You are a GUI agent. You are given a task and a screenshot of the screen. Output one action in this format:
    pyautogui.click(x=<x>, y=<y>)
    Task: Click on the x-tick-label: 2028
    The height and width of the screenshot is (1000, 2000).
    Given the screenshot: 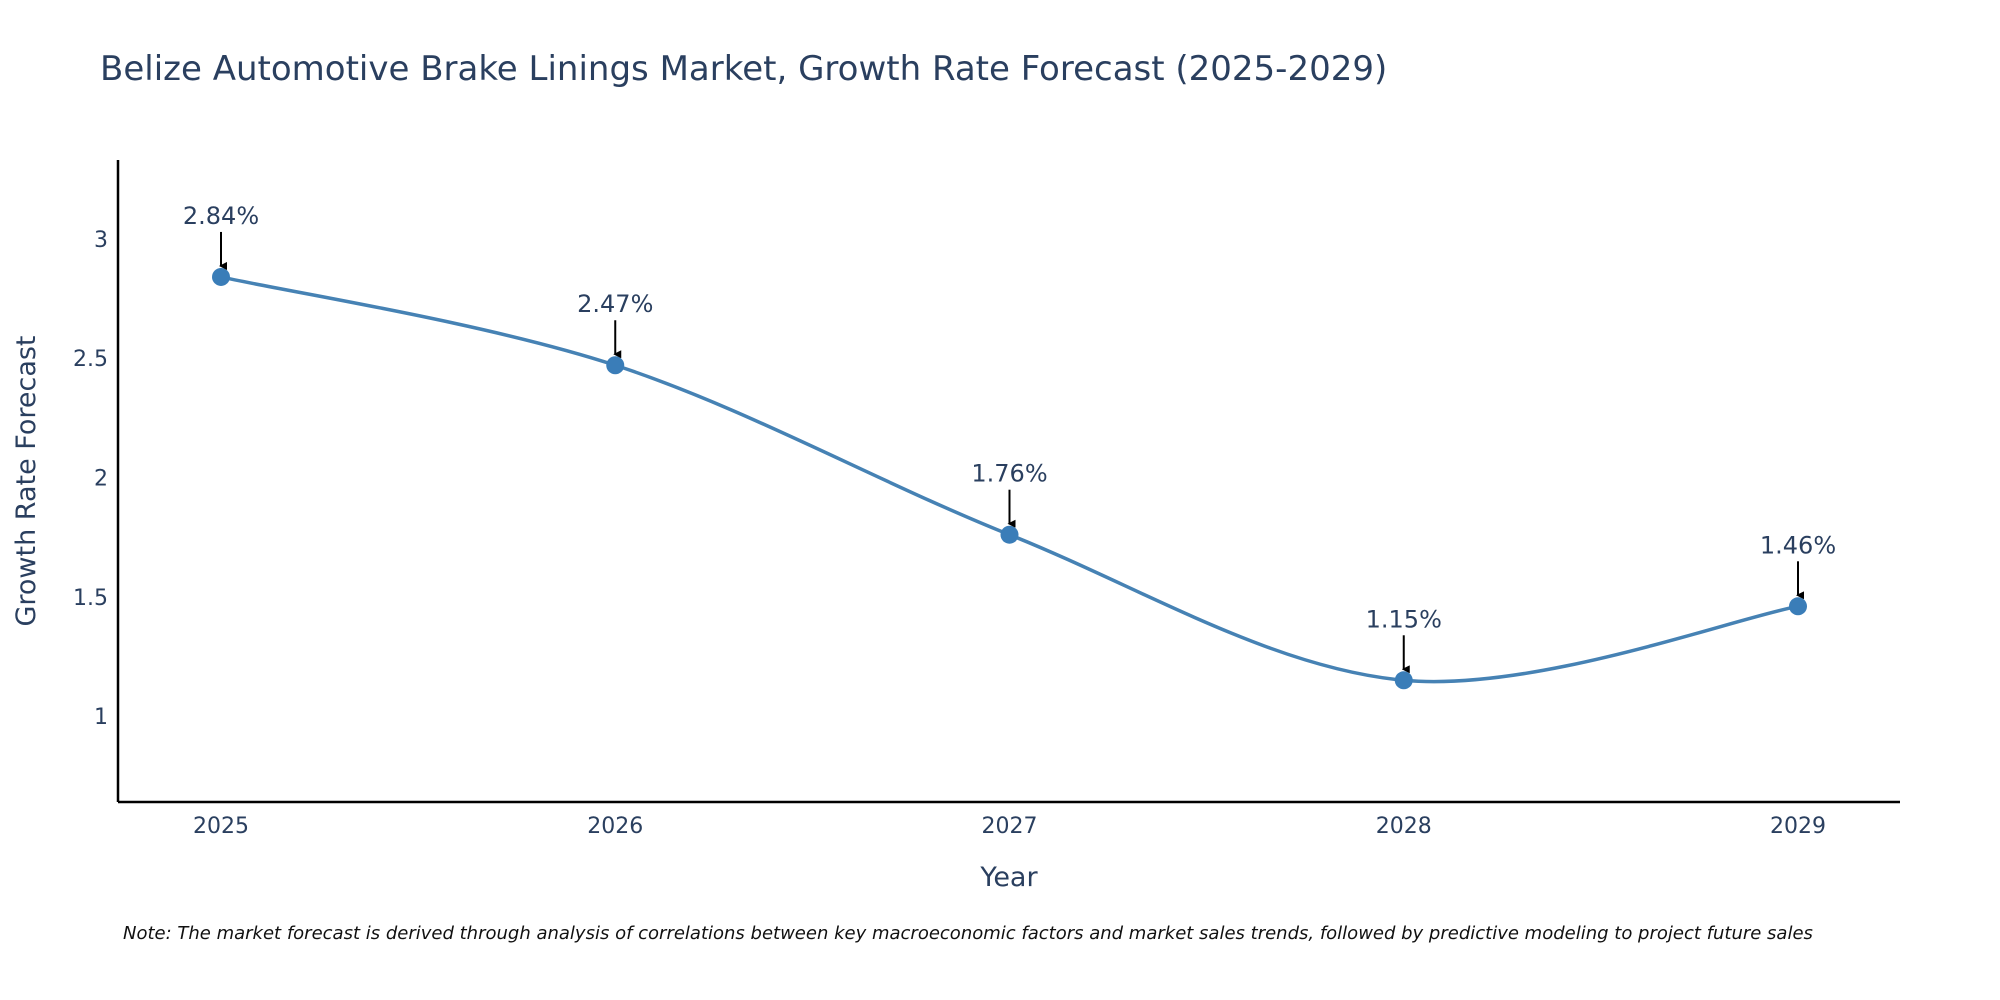 What is the action you would take?
    pyautogui.click(x=1404, y=826)
    